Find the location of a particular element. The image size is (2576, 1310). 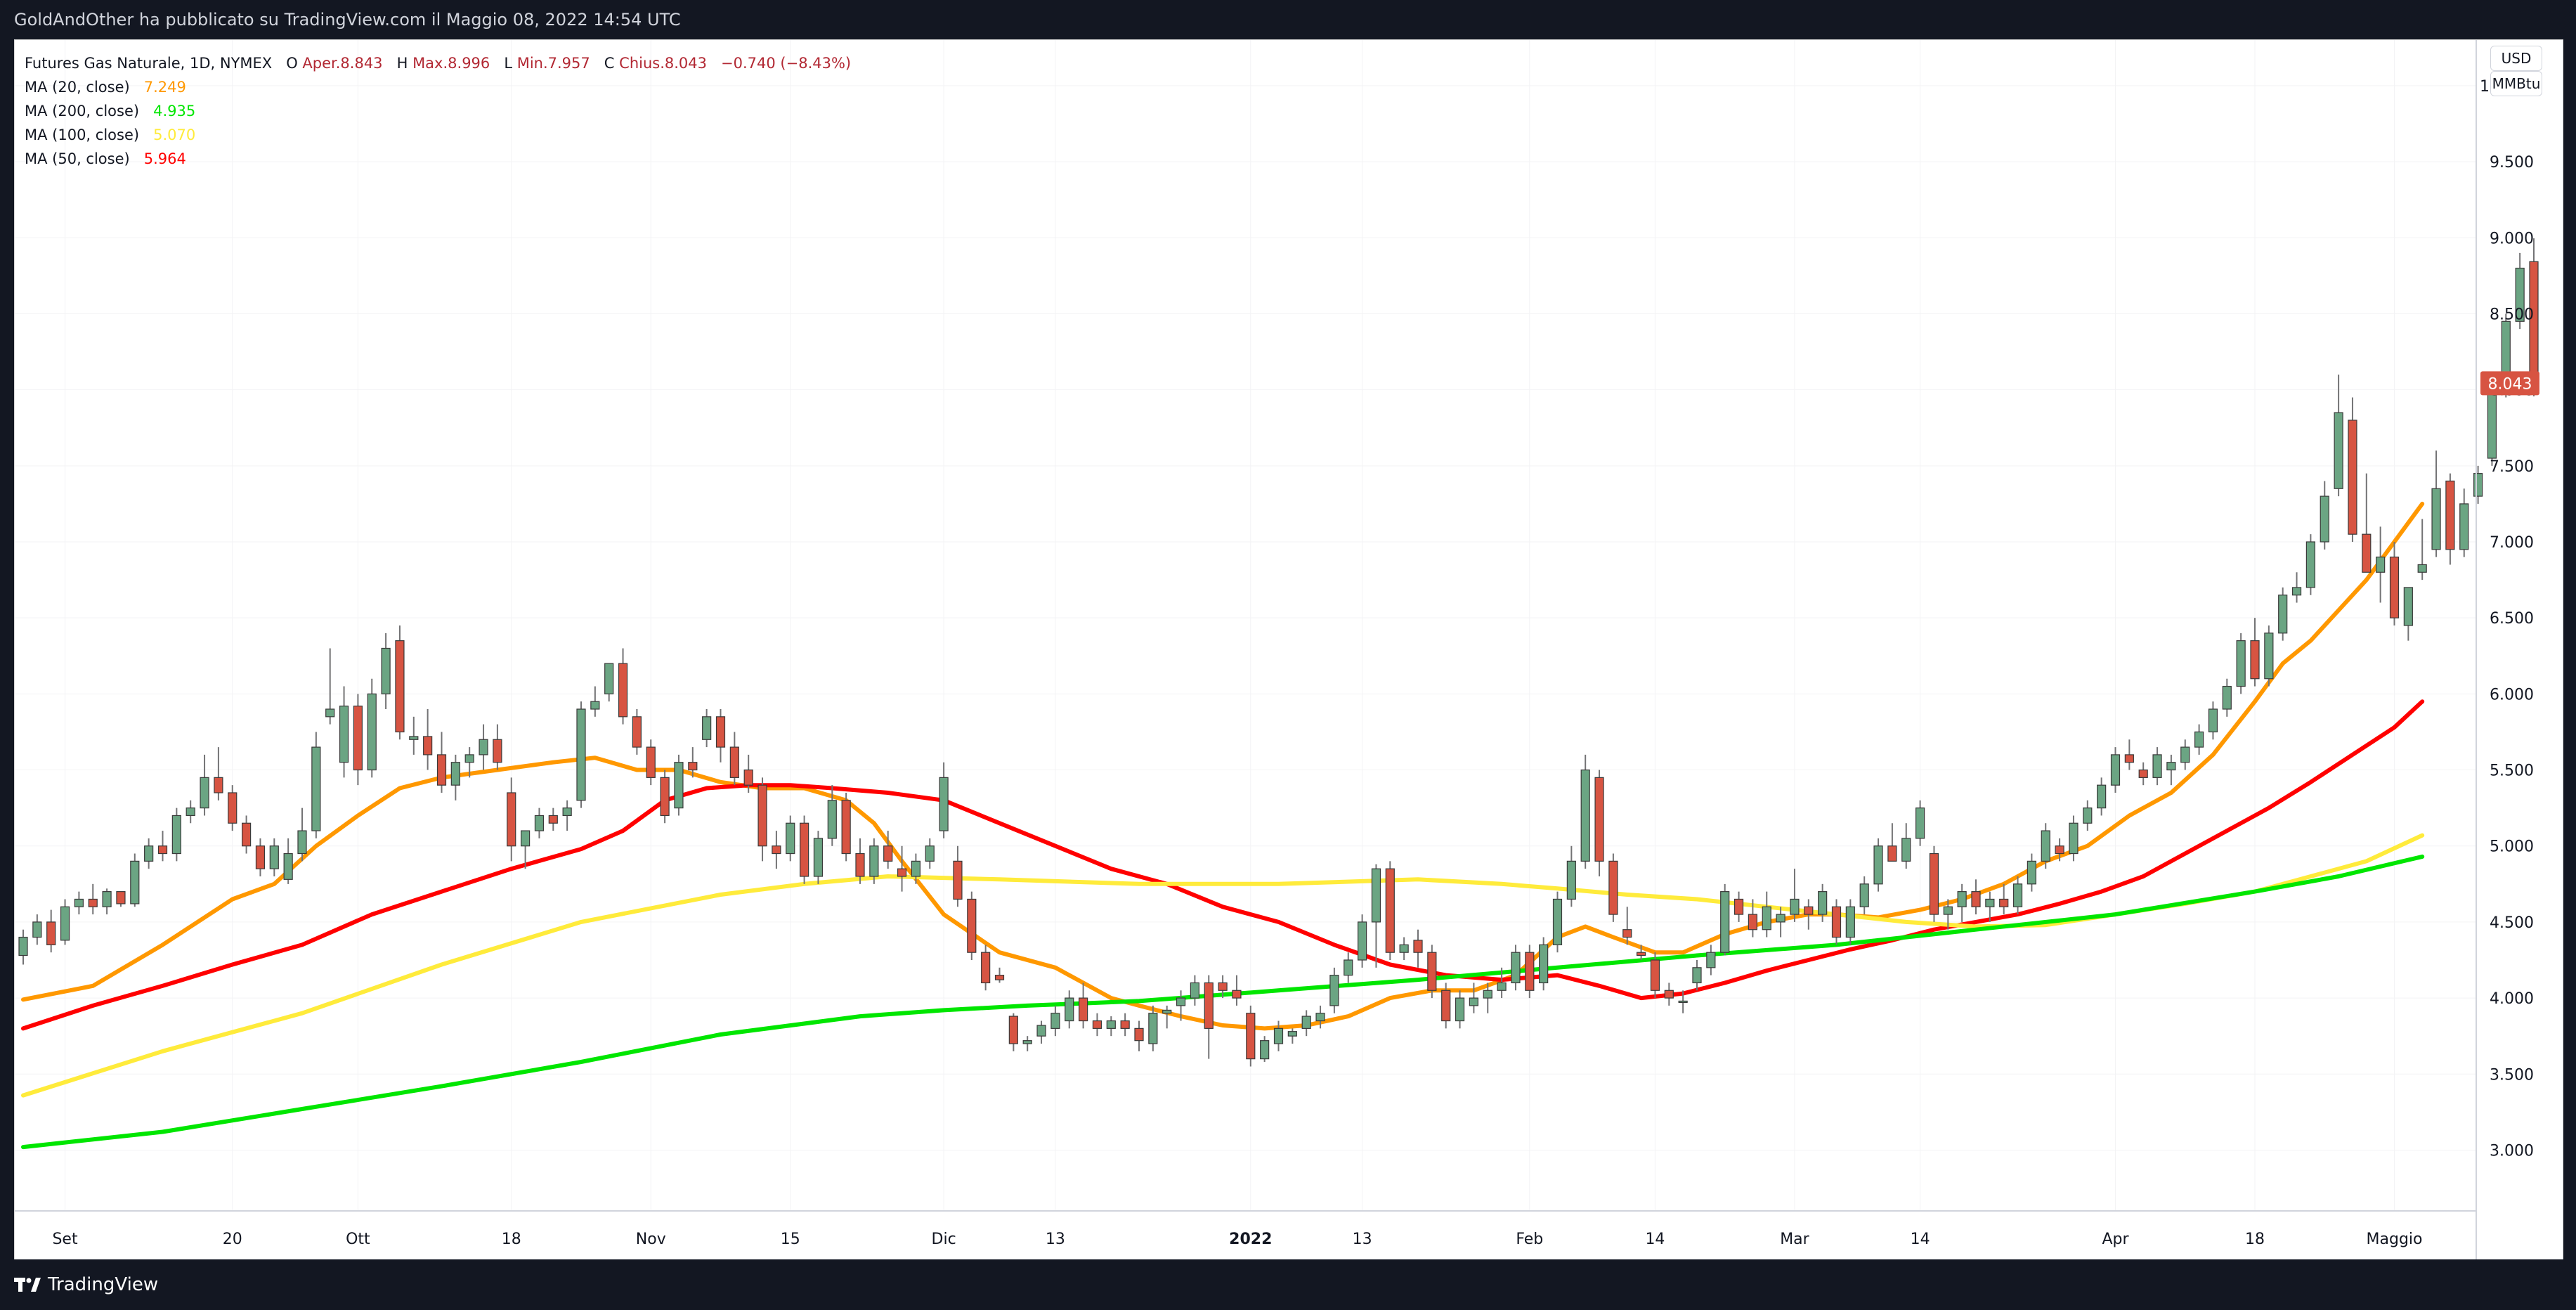

ma-row: MA (50, close) 5.964 is located at coordinates (438, 159).